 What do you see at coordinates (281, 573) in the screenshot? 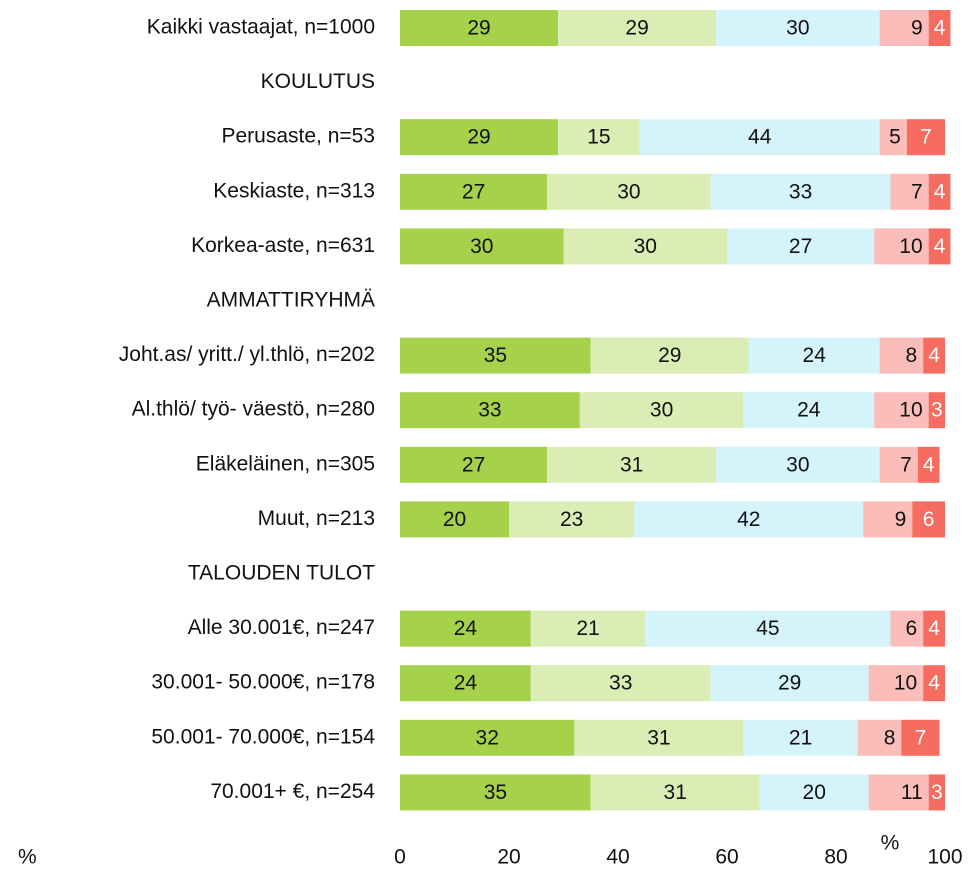
I see `category-label: TALOUDEN TULOT` at bounding box center [281, 573].